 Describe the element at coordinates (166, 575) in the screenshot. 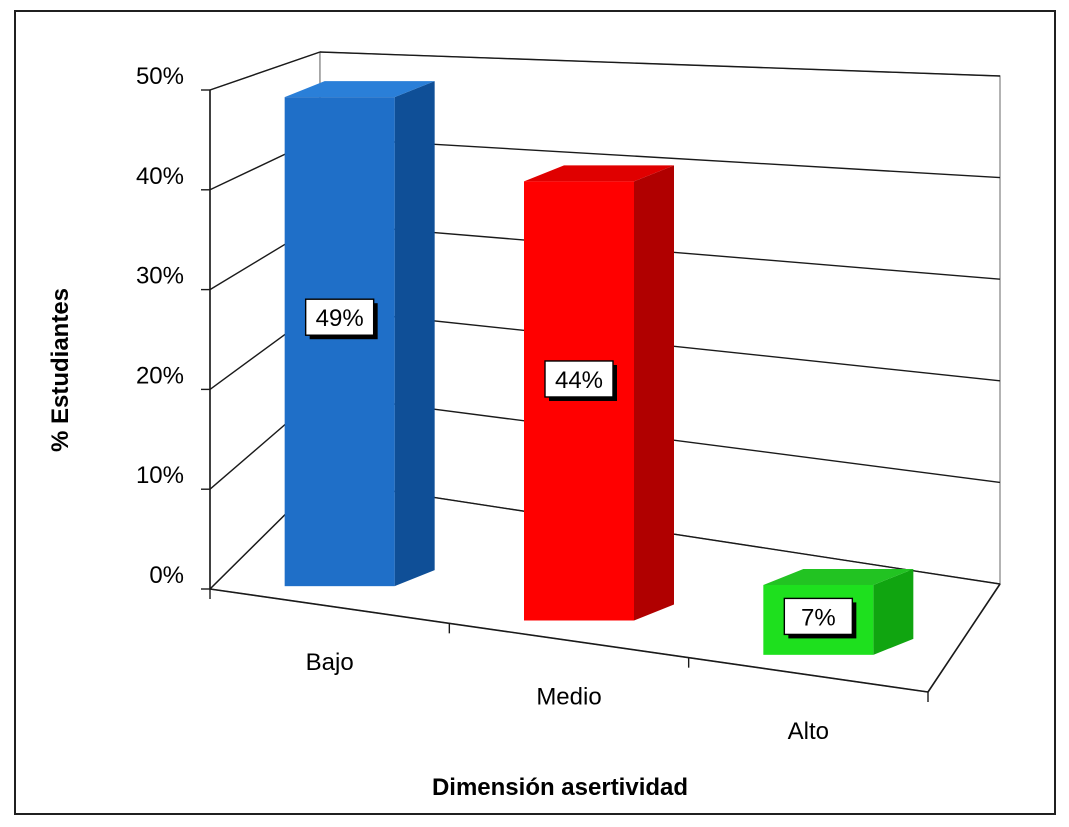

I see `y-tick-label: 0%` at that location.